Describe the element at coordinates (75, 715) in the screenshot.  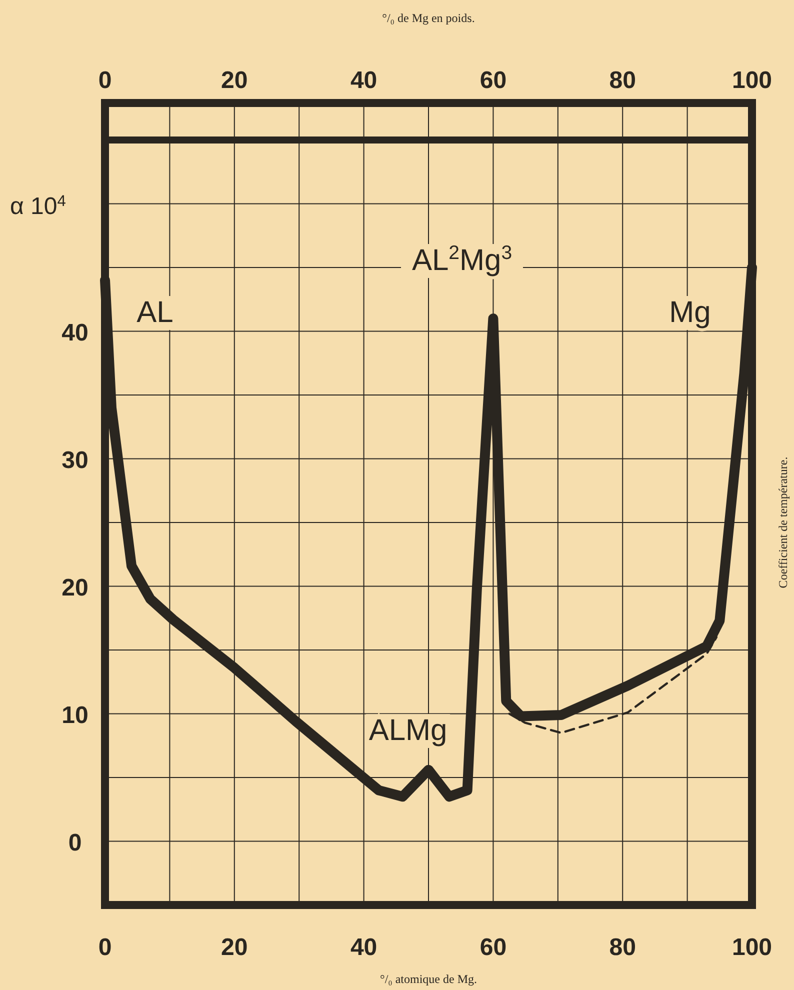
I see `y-tick-label: 10` at that location.